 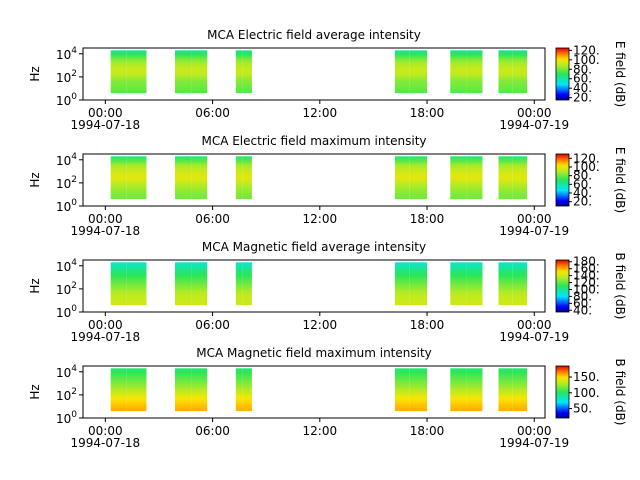 I want to click on colorbar-tick-label: 180., so click(x=586, y=262).